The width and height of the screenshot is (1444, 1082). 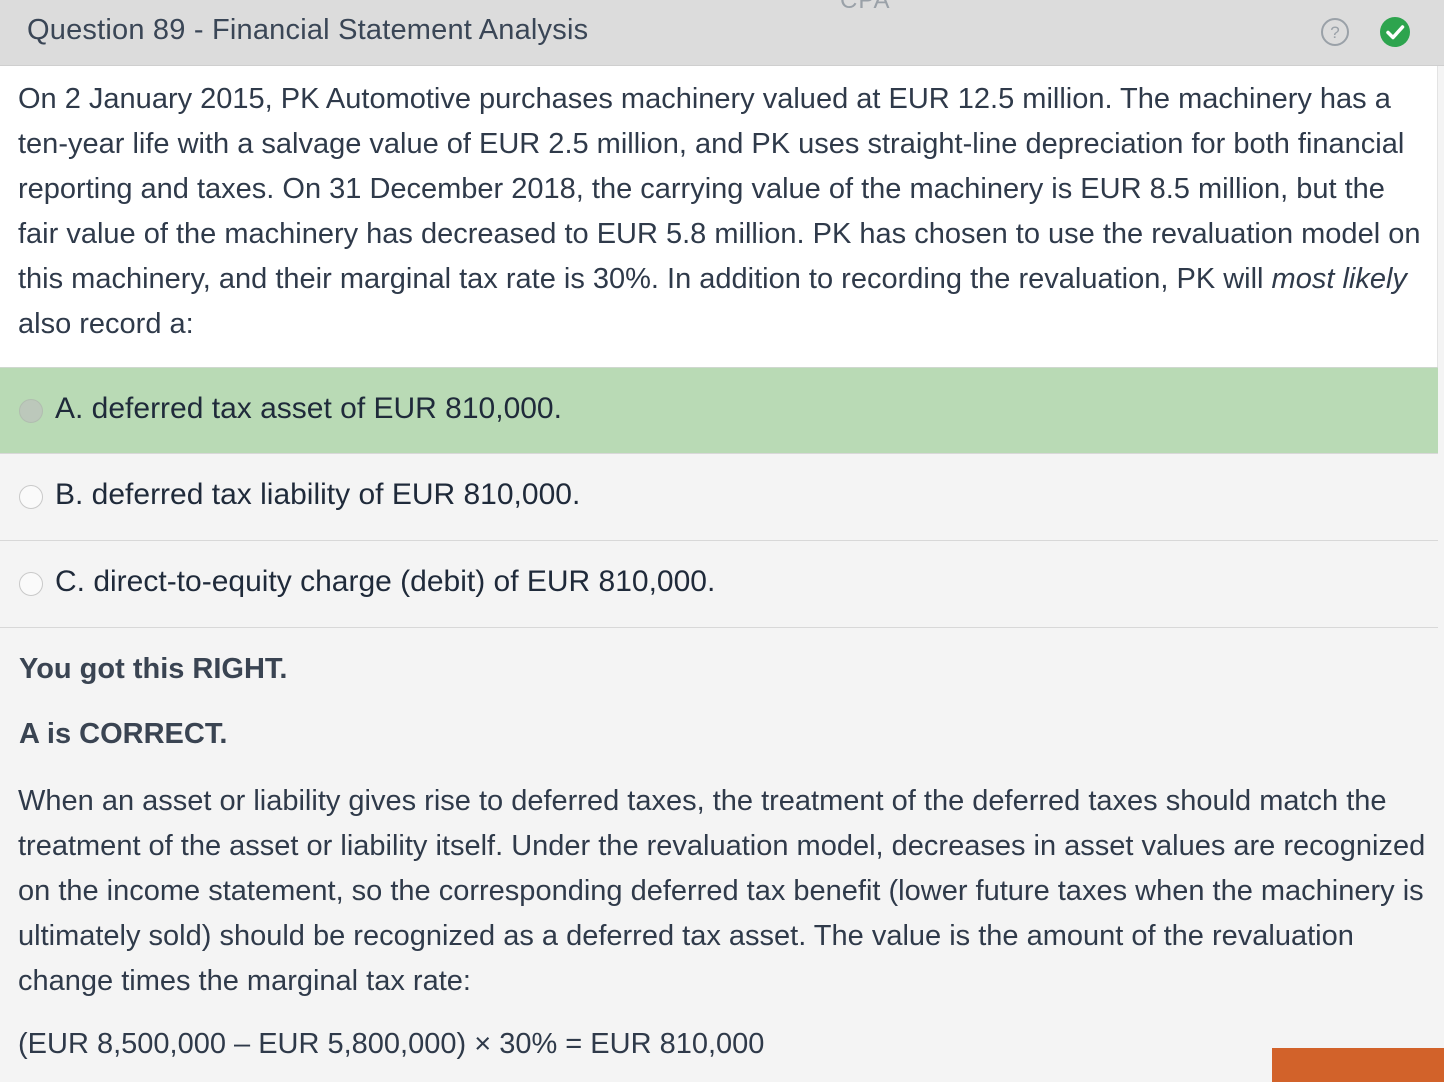 I want to click on check-circle-icon, so click(x=1395, y=32).